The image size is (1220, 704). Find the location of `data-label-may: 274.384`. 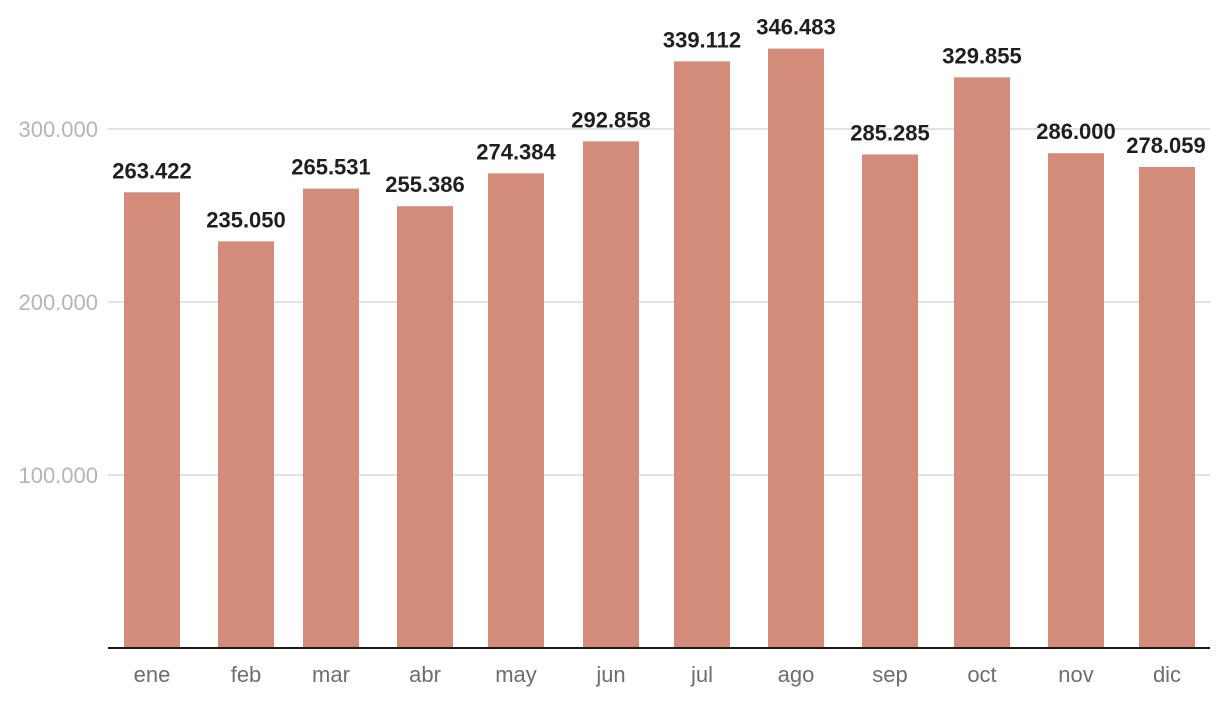

data-label-may: 274.384 is located at coordinates (516, 151).